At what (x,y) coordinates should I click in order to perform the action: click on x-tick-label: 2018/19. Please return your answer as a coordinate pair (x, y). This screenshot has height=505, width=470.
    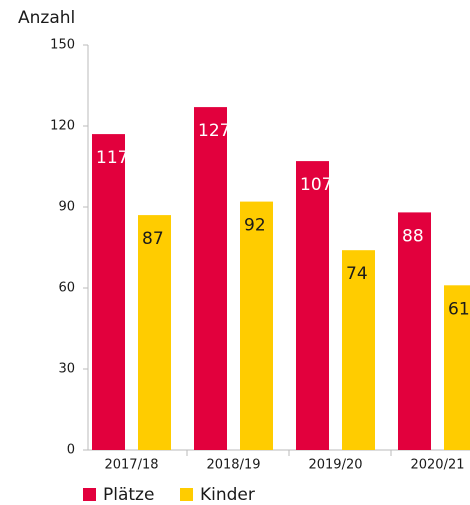
    Looking at the image, I should click on (233, 465).